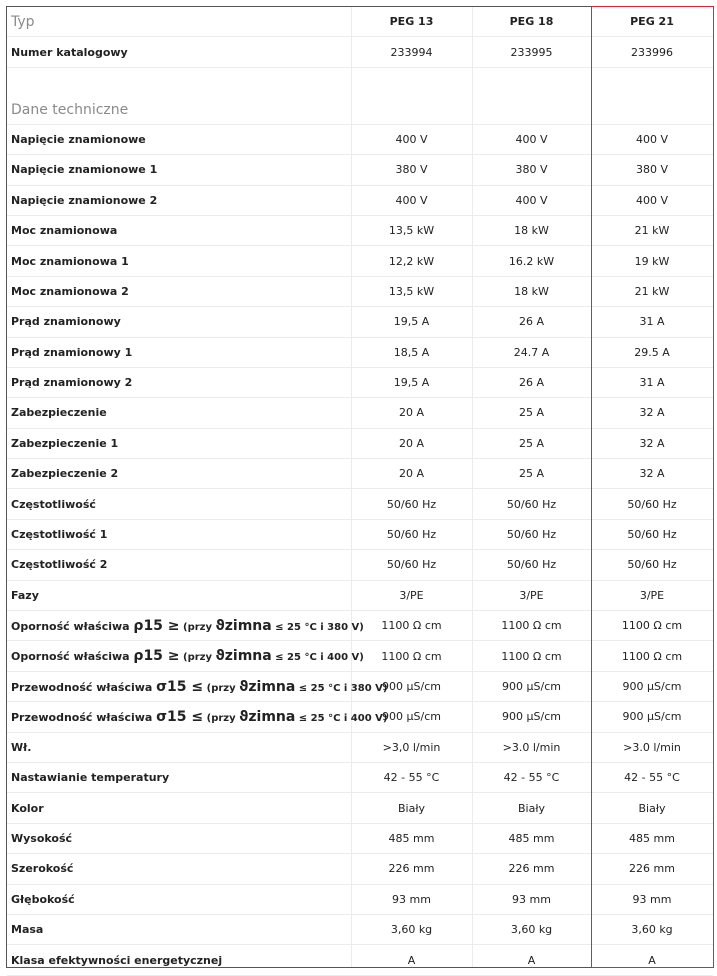 The image size is (717, 976). I want to click on spec-label: Kolor, so click(179, 808).